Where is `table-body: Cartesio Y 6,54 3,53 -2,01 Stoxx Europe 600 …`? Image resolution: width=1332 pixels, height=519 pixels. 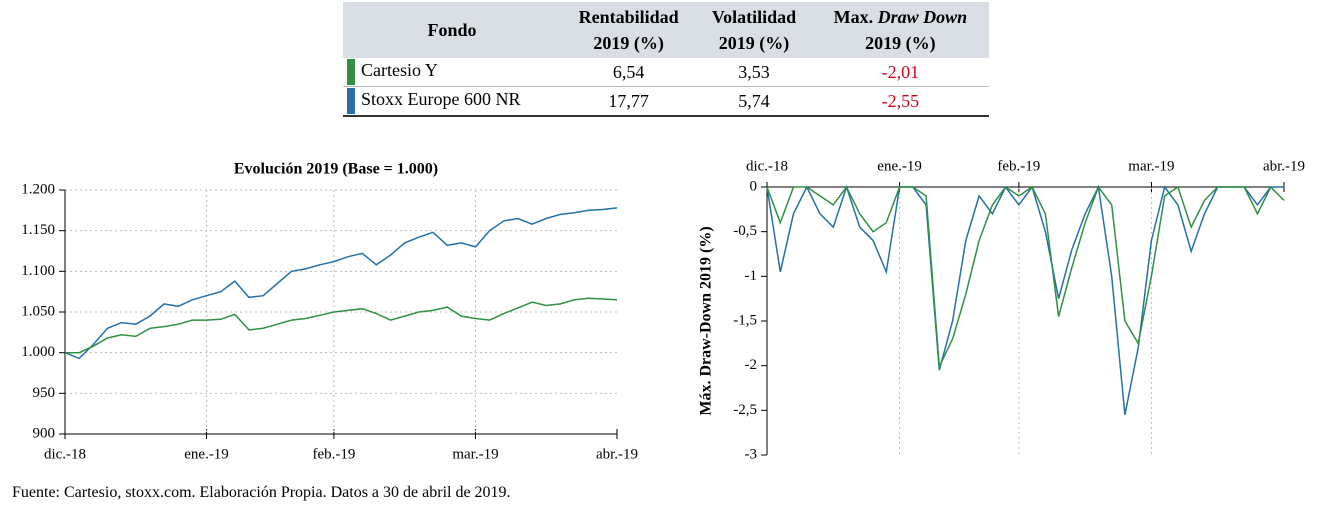
table-body: Cartesio Y 6,54 3,53 -2,01 Stoxx Europe 600 … is located at coordinates (666, 87).